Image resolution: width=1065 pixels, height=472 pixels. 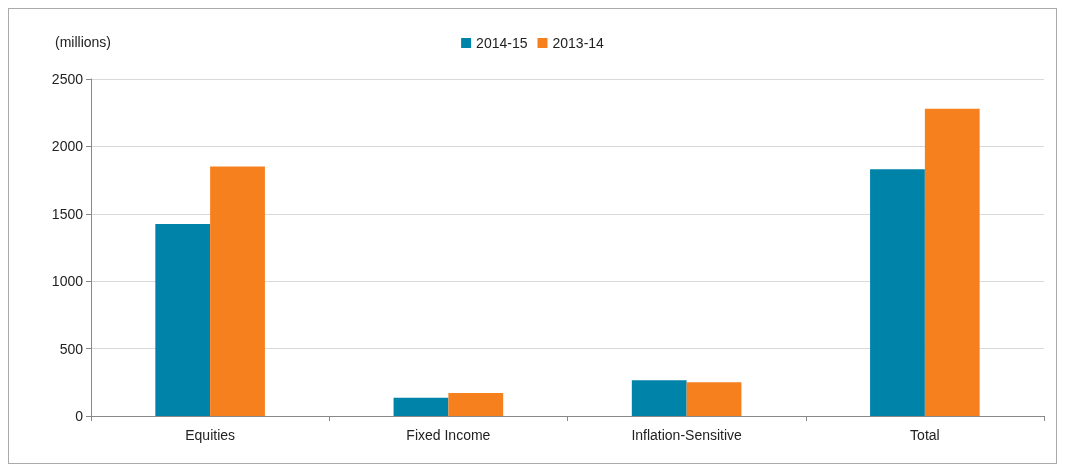 I want to click on x-tick-label: Fixed Income, so click(x=448, y=435).